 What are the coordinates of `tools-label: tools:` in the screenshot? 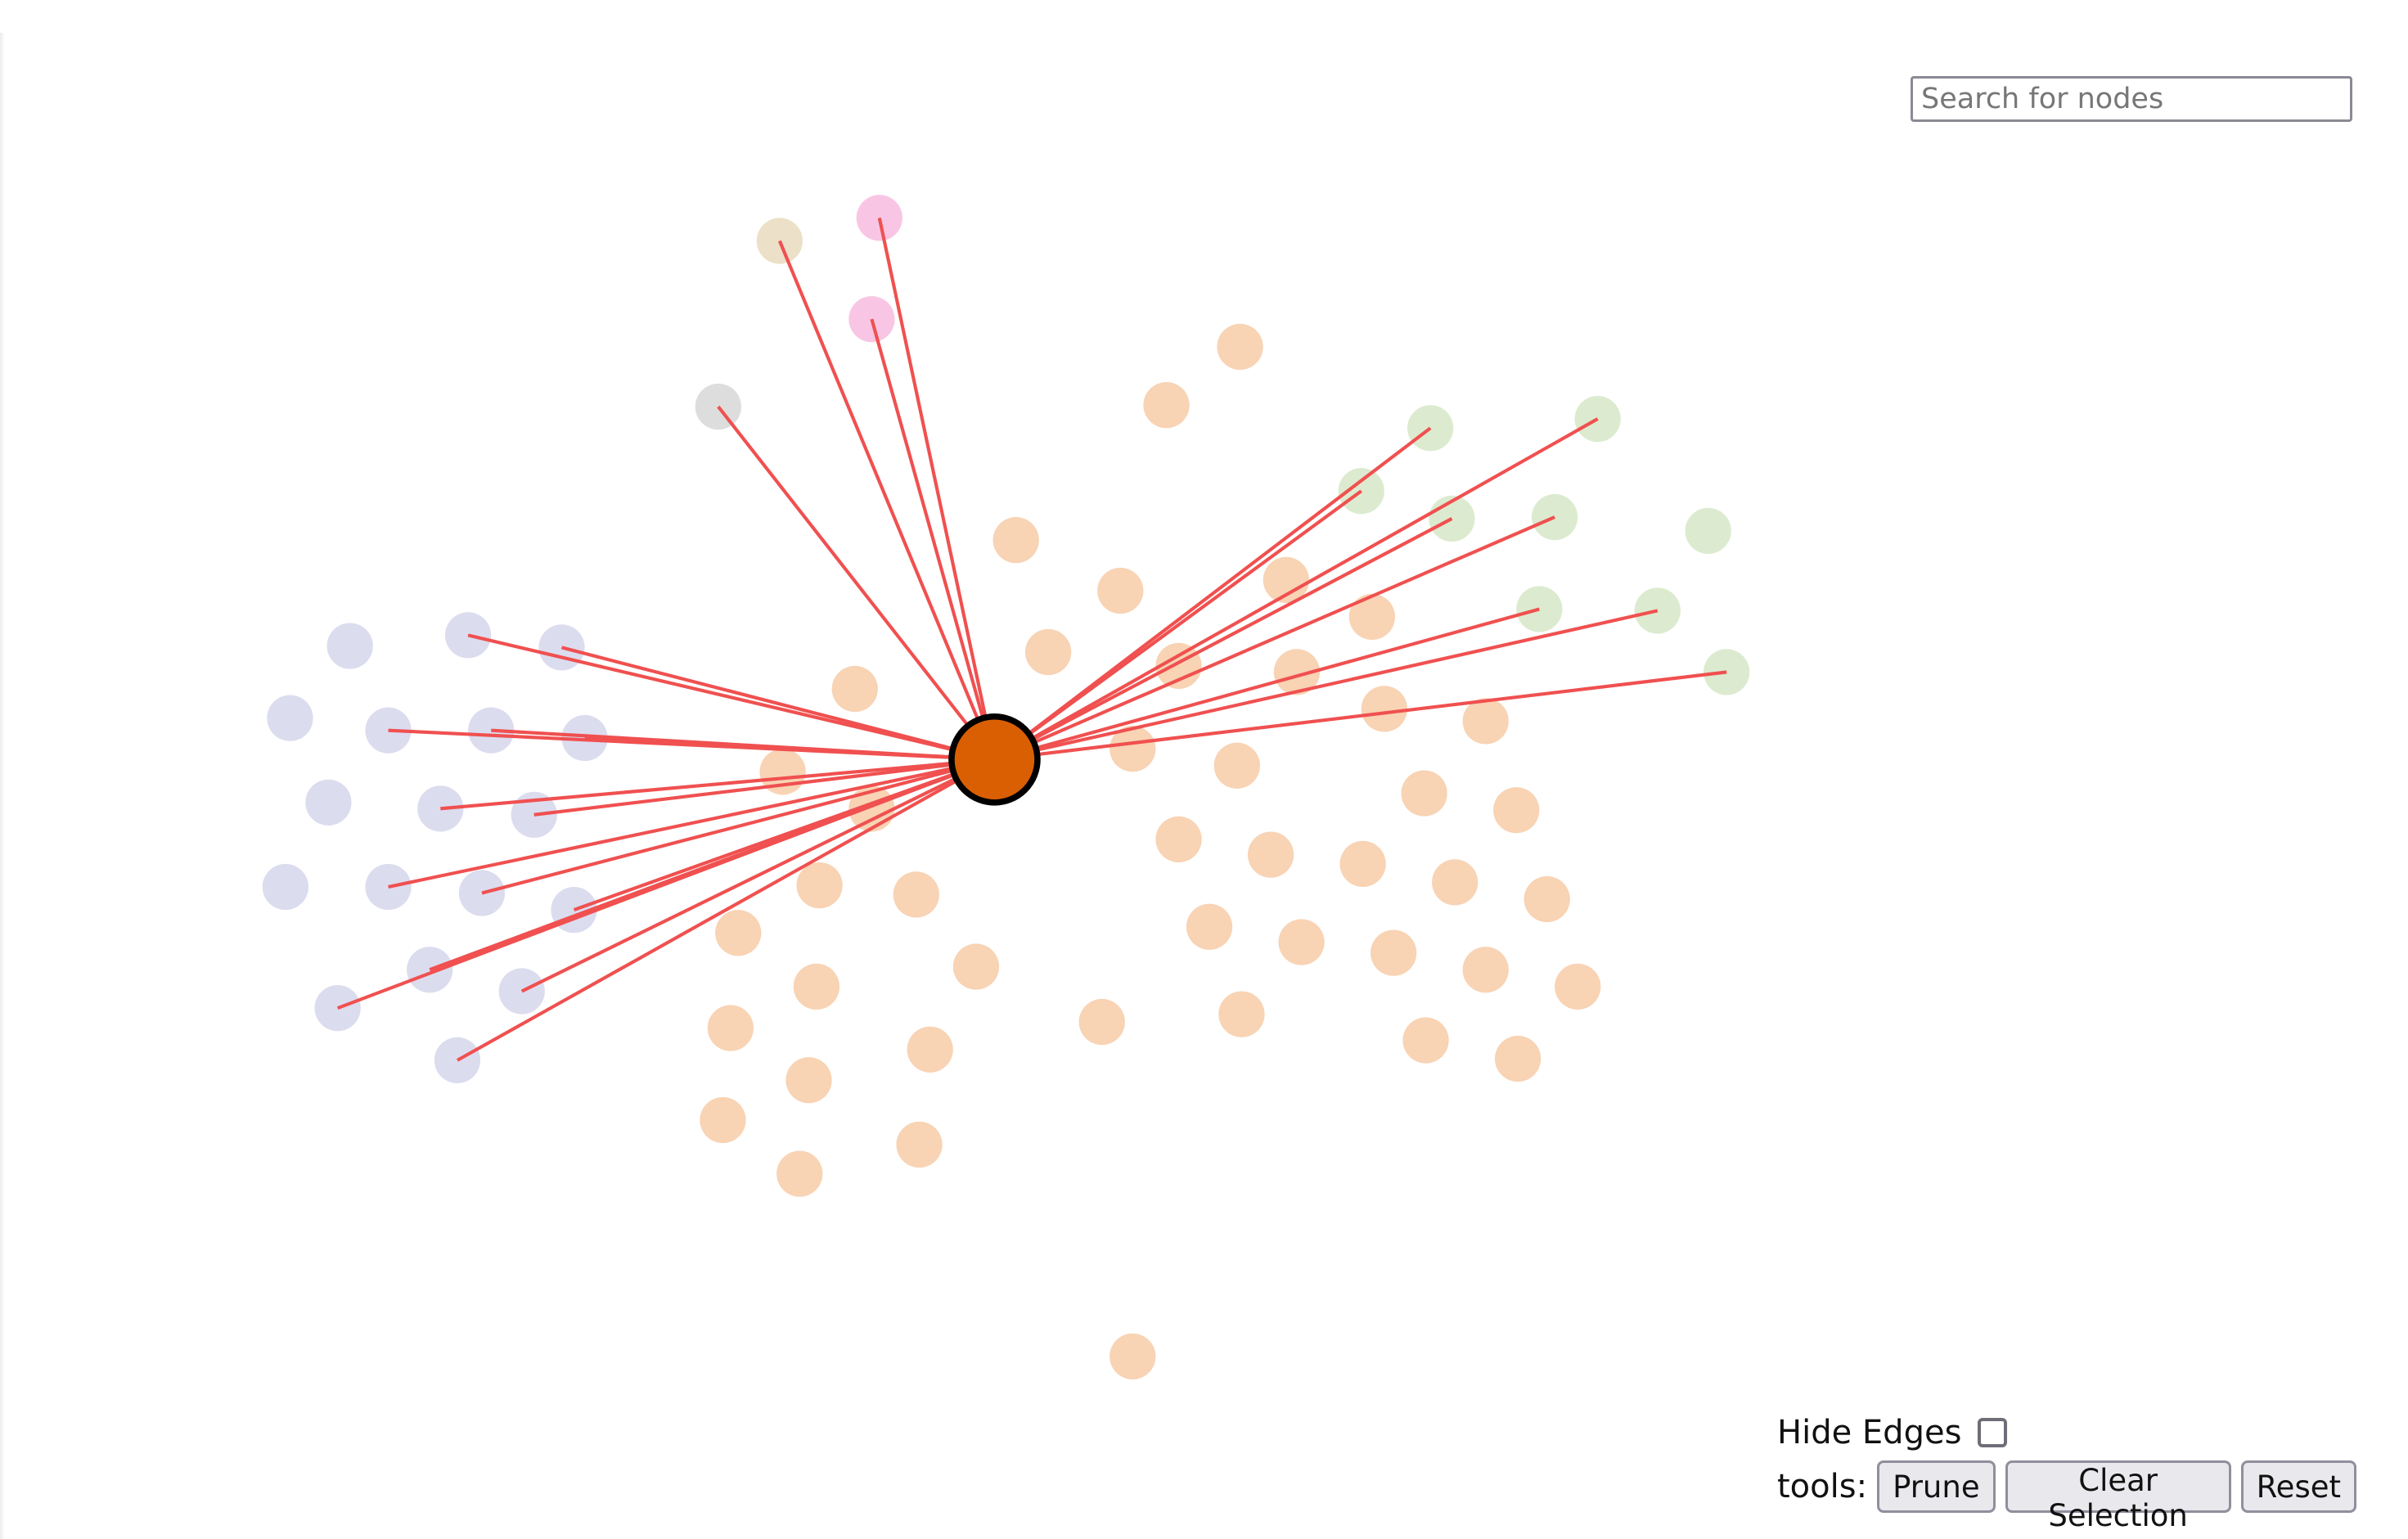 It's located at (1823, 1487).